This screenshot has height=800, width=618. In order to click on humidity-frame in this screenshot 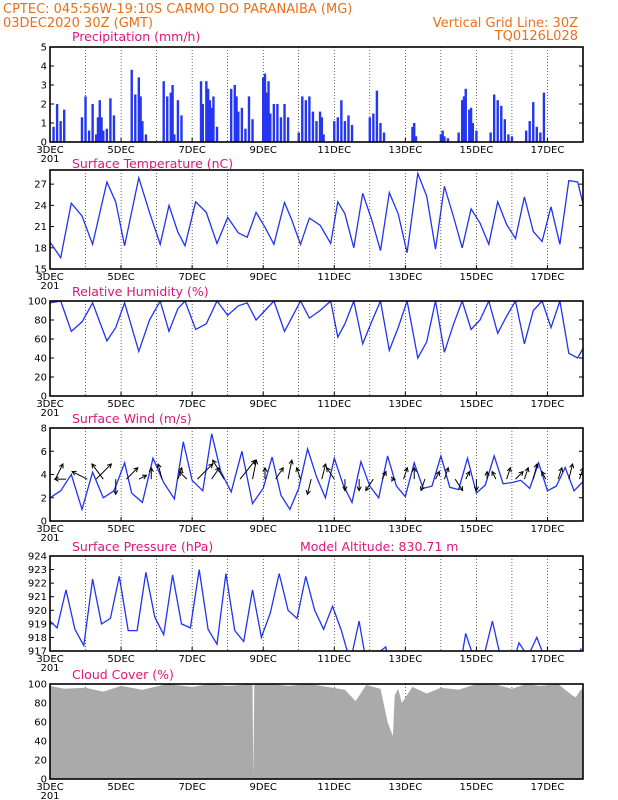, I will do `click(316, 348)`.